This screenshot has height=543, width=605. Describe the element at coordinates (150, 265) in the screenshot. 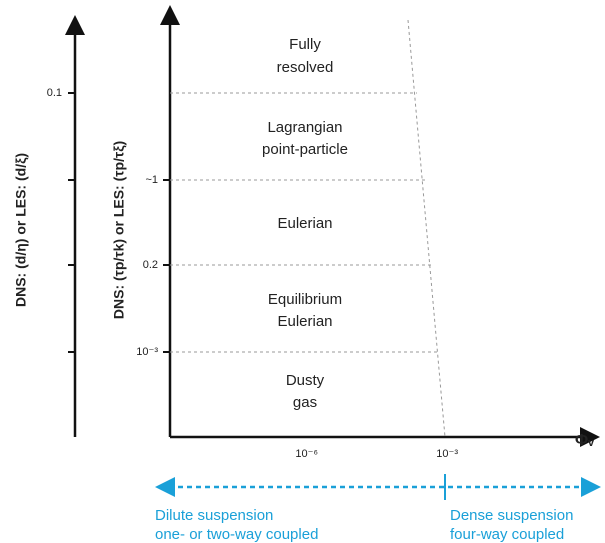

I see `tick-label: 0.2` at that location.